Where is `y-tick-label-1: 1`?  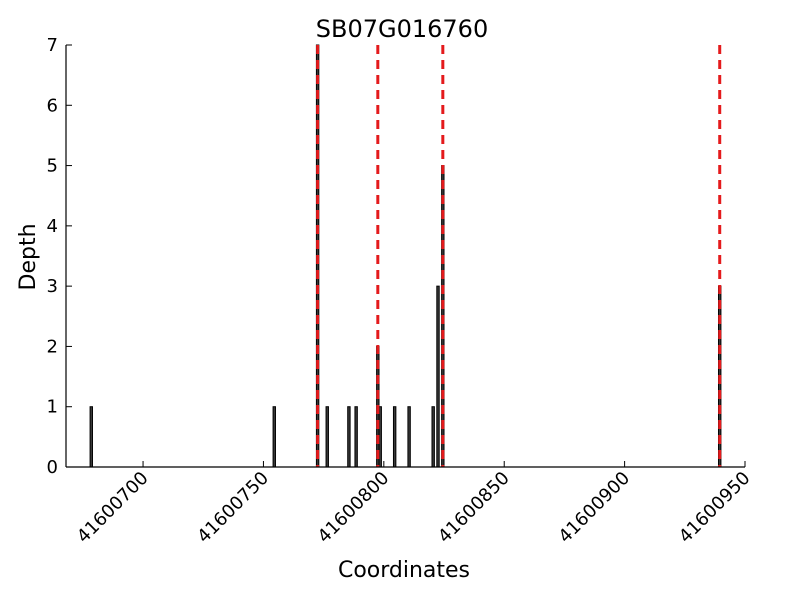 y-tick-label-1: 1 is located at coordinates (52, 407).